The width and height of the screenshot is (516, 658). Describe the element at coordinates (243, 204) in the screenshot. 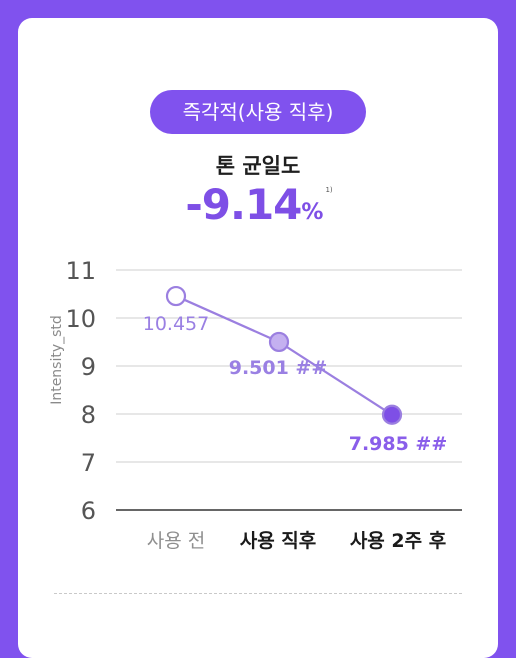

I see `metric-number: -9.14` at that location.